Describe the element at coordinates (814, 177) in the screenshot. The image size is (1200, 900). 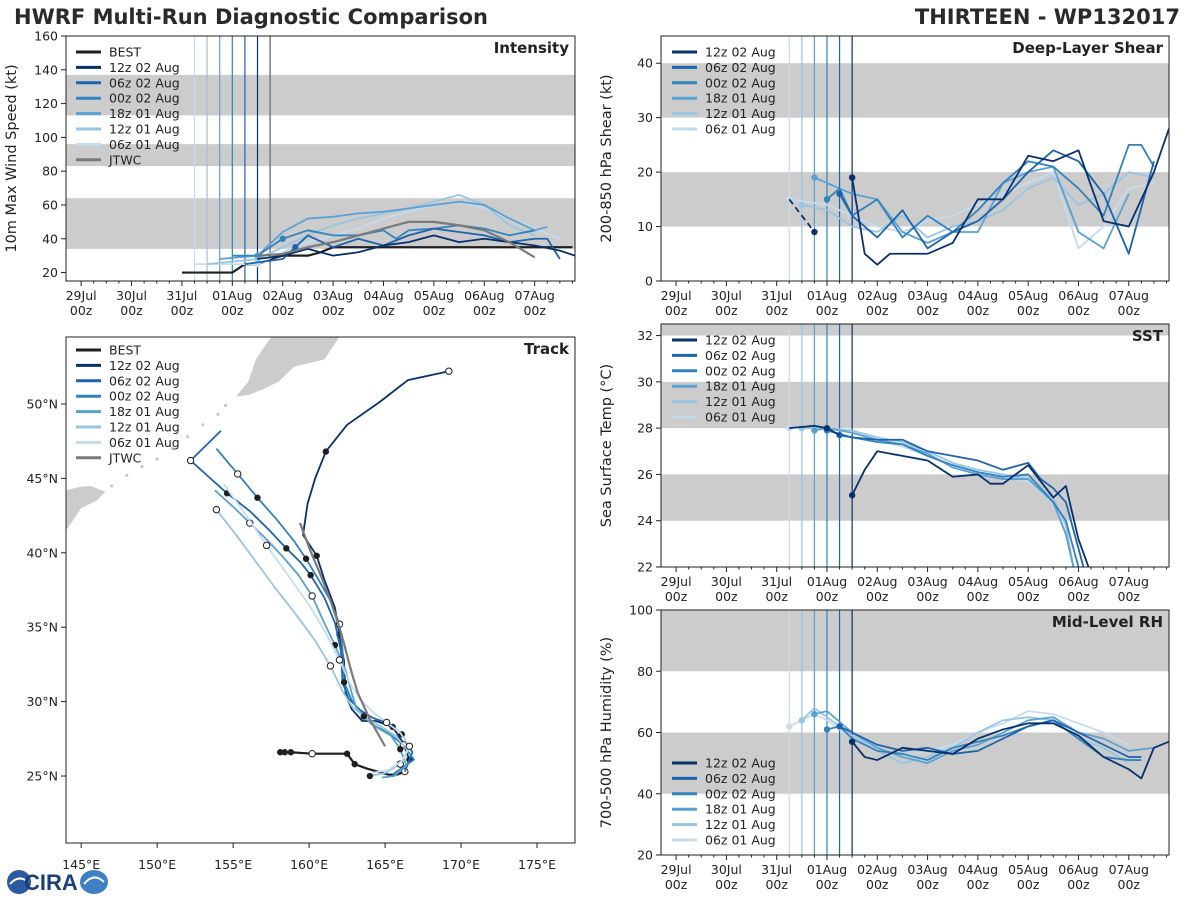
I see `analysis-point-18z-01-aug` at that location.